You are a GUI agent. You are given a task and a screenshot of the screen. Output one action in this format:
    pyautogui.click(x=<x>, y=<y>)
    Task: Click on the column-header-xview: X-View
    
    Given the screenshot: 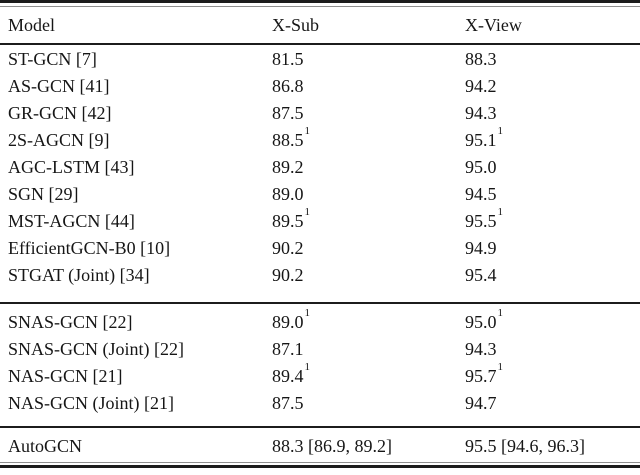 What is the action you would take?
    pyautogui.click(x=493, y=25)
    